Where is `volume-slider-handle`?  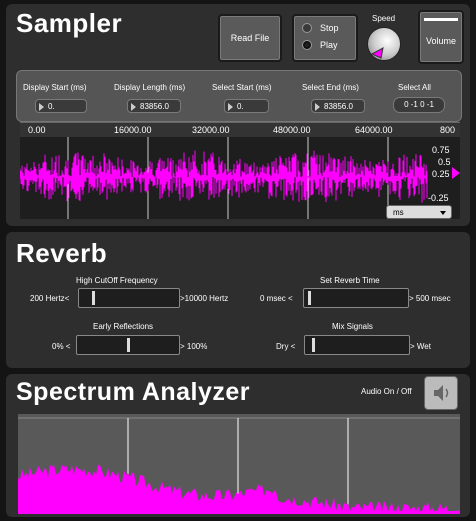 volume-slider-handle is located at coordinates (441, 19).